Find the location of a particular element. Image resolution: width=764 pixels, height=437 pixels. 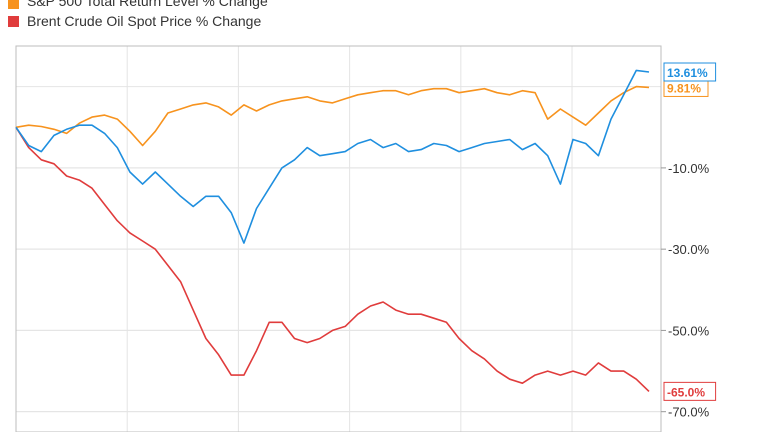

y-tick-label: -10.0% is located at coordinates (689, 168).